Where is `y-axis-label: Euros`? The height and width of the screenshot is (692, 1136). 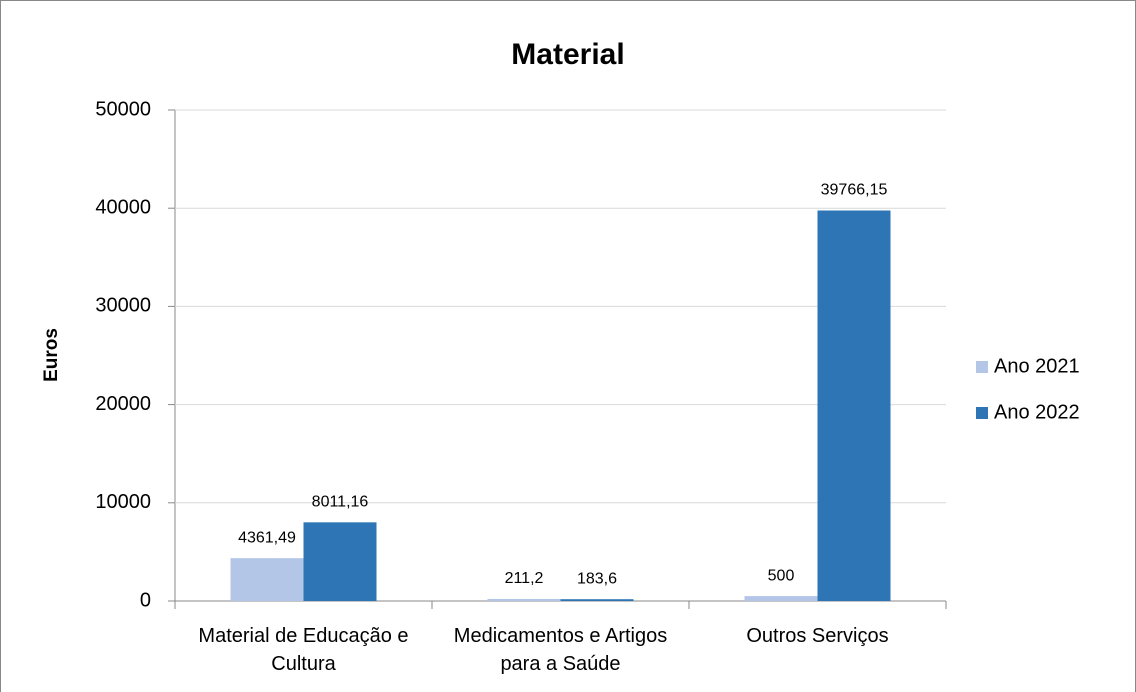 y-axis-label: Euros is located at coordinates (51, 355).